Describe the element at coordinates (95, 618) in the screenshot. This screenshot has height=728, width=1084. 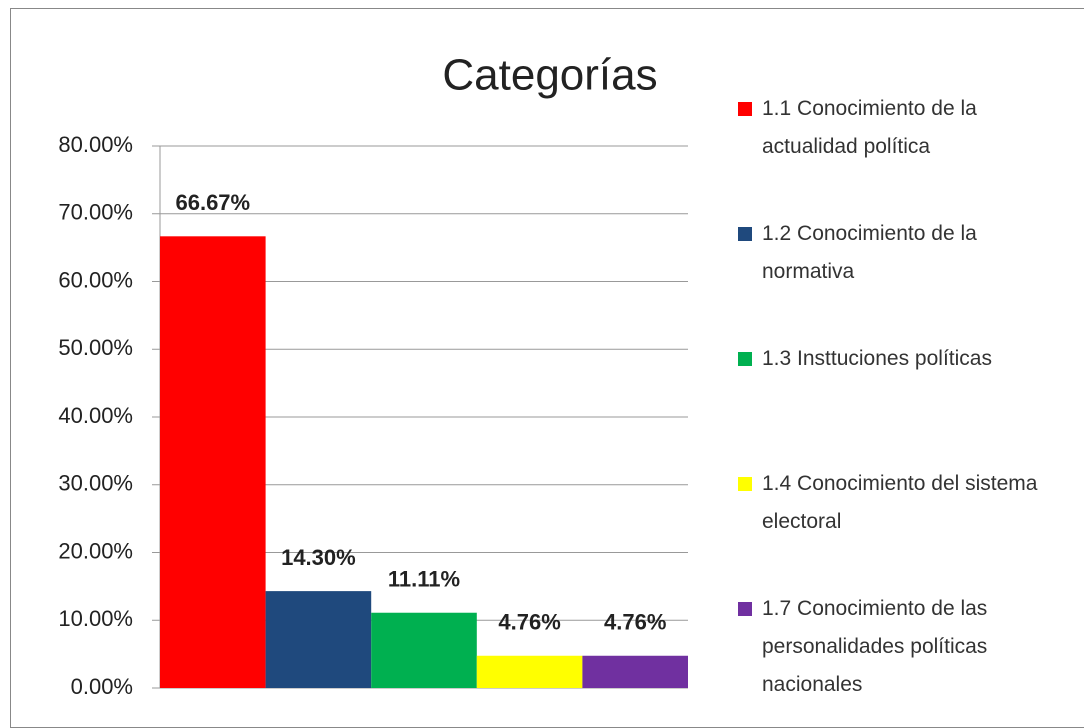
I see `y-tick-label: 10.00%` at that location.